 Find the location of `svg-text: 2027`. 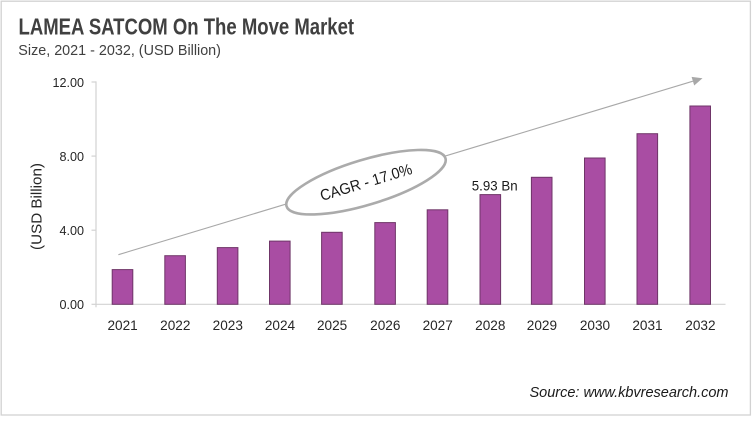

svg-text: 2027 is located at coordinates (438, 325).